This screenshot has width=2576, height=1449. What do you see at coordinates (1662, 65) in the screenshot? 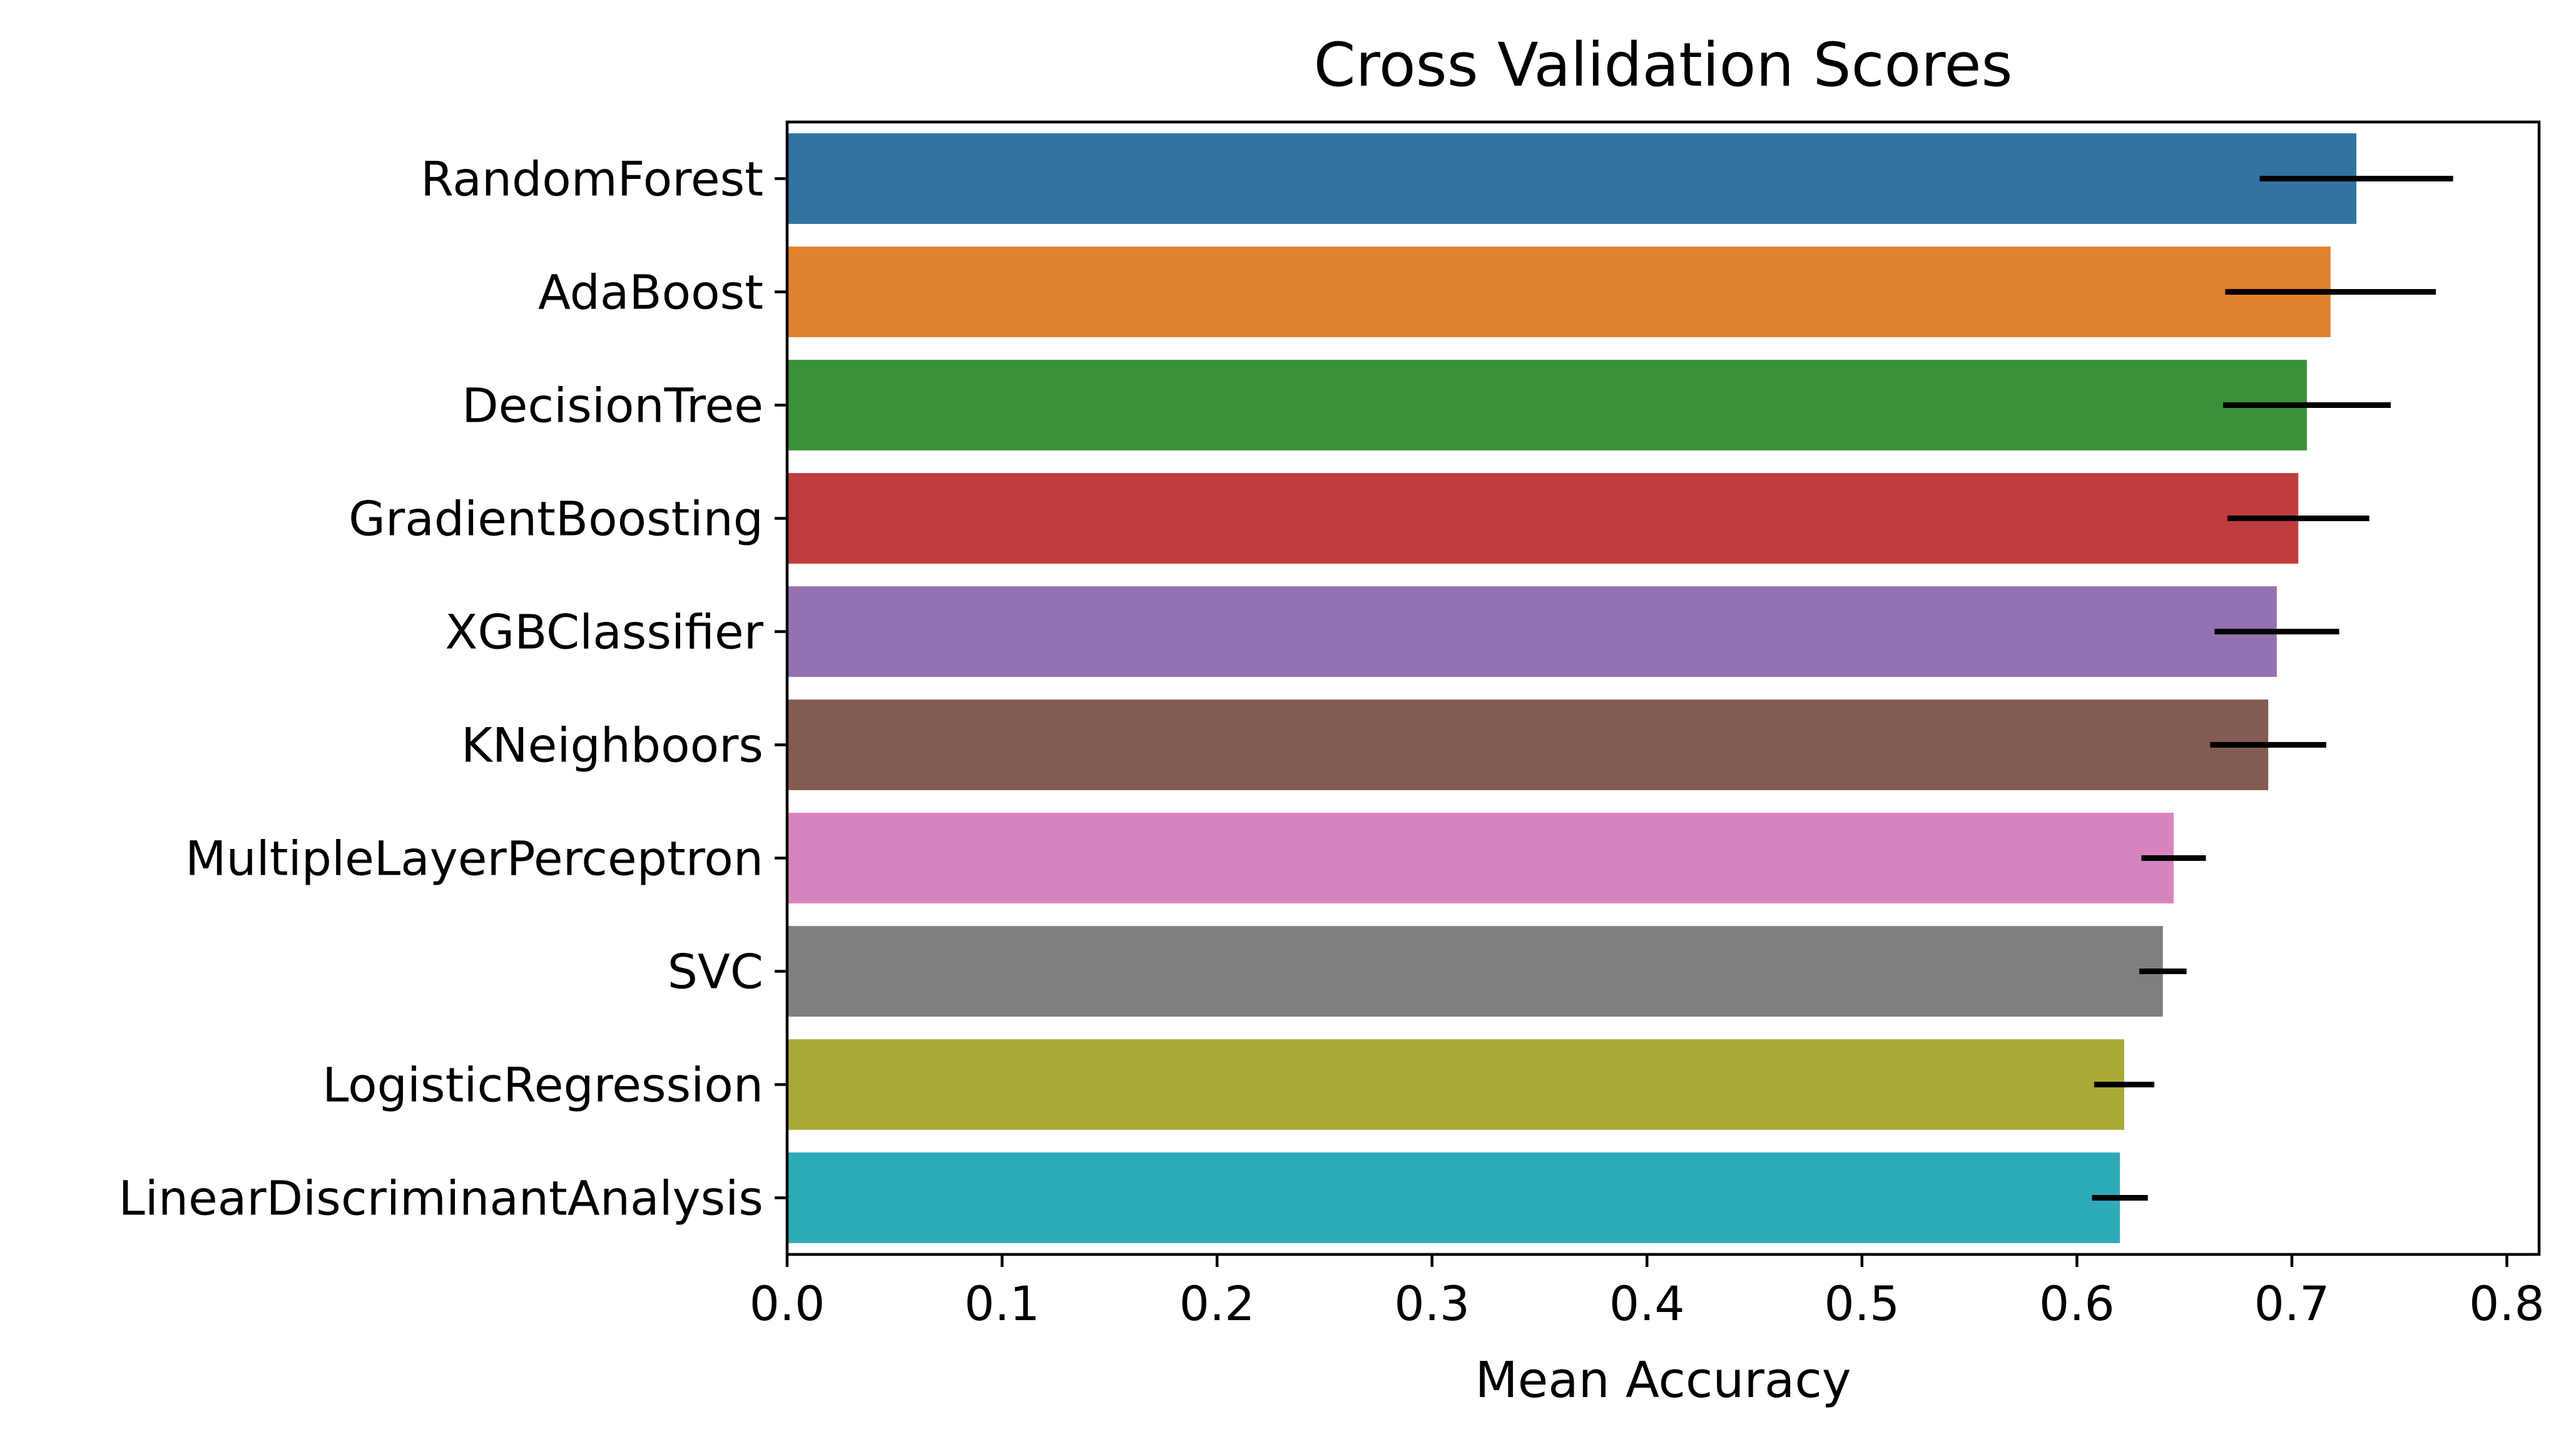
I see `chart-title: Cross Validation Scores` at bounding box center [1662, 65].